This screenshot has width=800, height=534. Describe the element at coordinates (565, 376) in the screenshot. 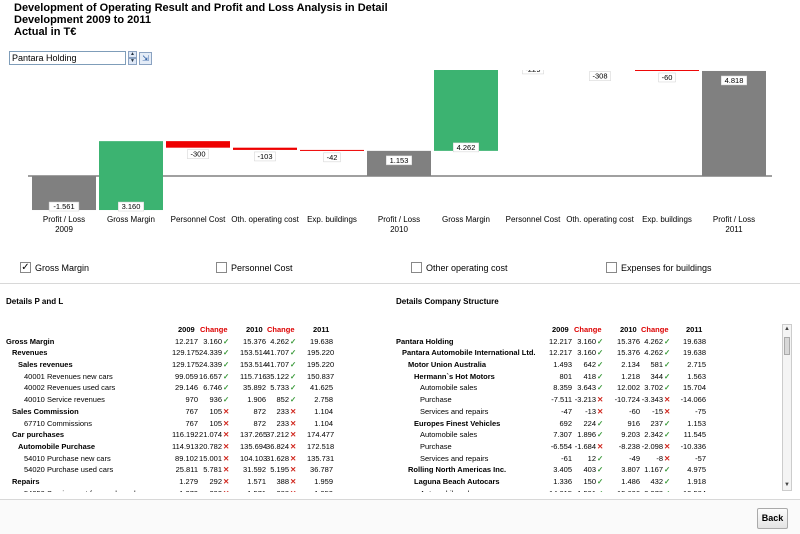

I see `cell-value: 801` at that location.